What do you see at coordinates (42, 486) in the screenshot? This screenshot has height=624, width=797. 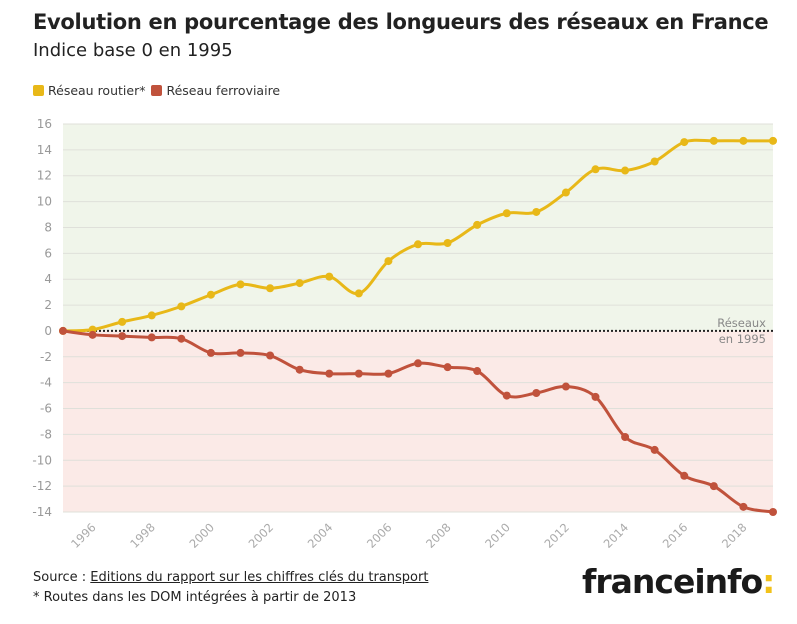 I see `y-tick-label: -12` at bounding box center [42, 486].